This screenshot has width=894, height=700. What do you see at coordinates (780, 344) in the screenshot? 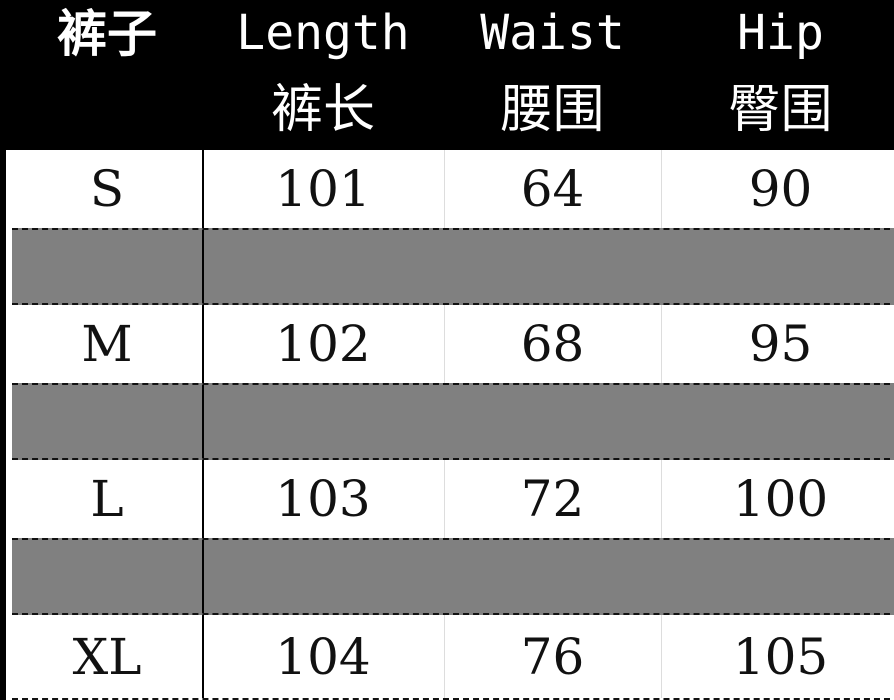
I see `hip-cell: 95` at bounding box center [780, 344].